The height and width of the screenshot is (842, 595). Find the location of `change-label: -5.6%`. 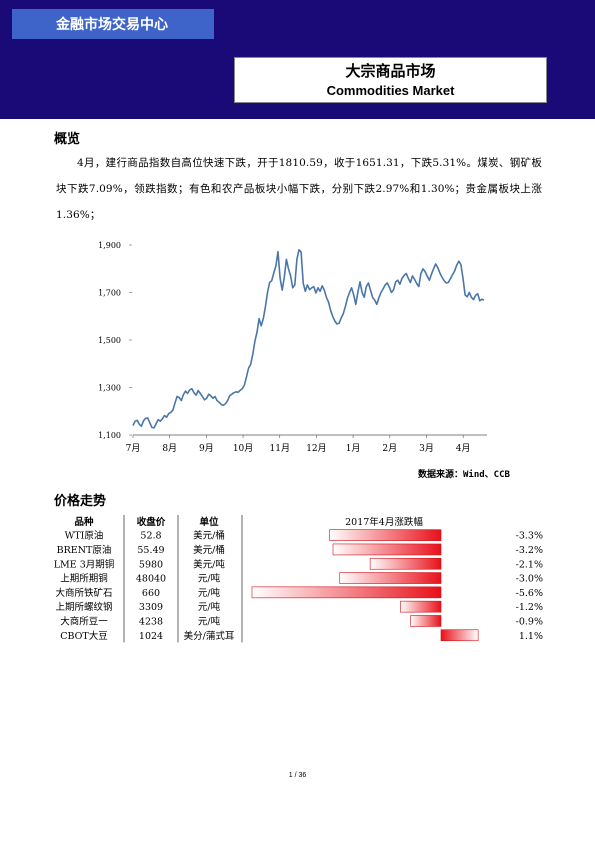

change-label: -5.6% is located at coordinates (529, 593).